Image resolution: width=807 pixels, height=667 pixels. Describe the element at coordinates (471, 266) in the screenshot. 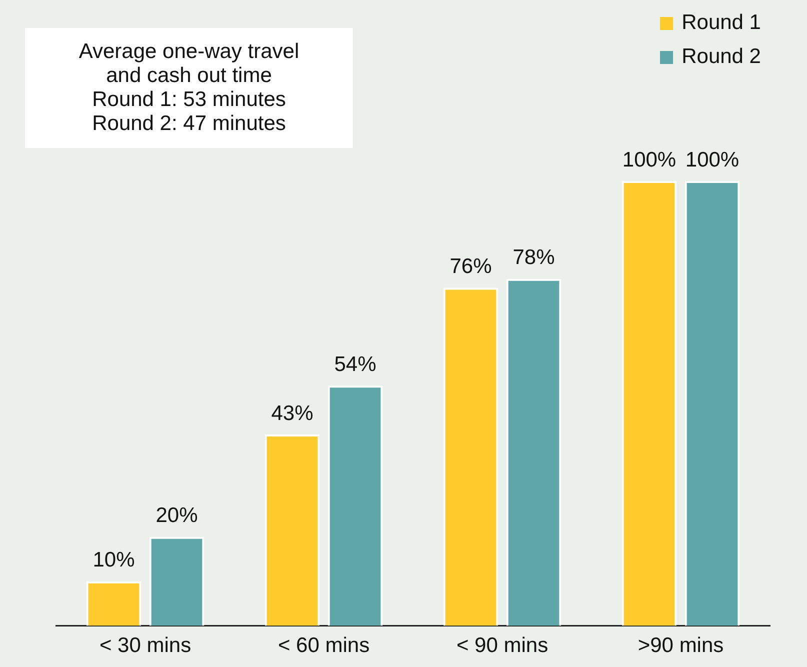

I see `data-label: 76%` at that location.